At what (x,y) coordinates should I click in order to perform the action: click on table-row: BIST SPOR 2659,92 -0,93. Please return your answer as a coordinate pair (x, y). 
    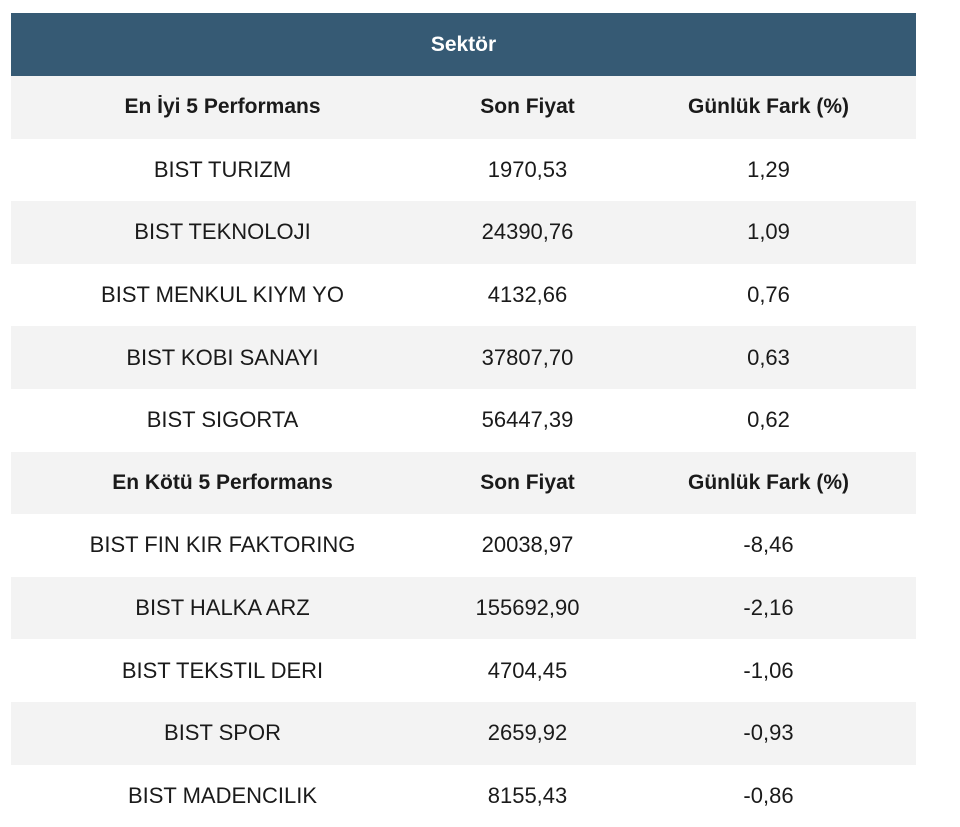
    Looking at the image, I should click on (463, 733).